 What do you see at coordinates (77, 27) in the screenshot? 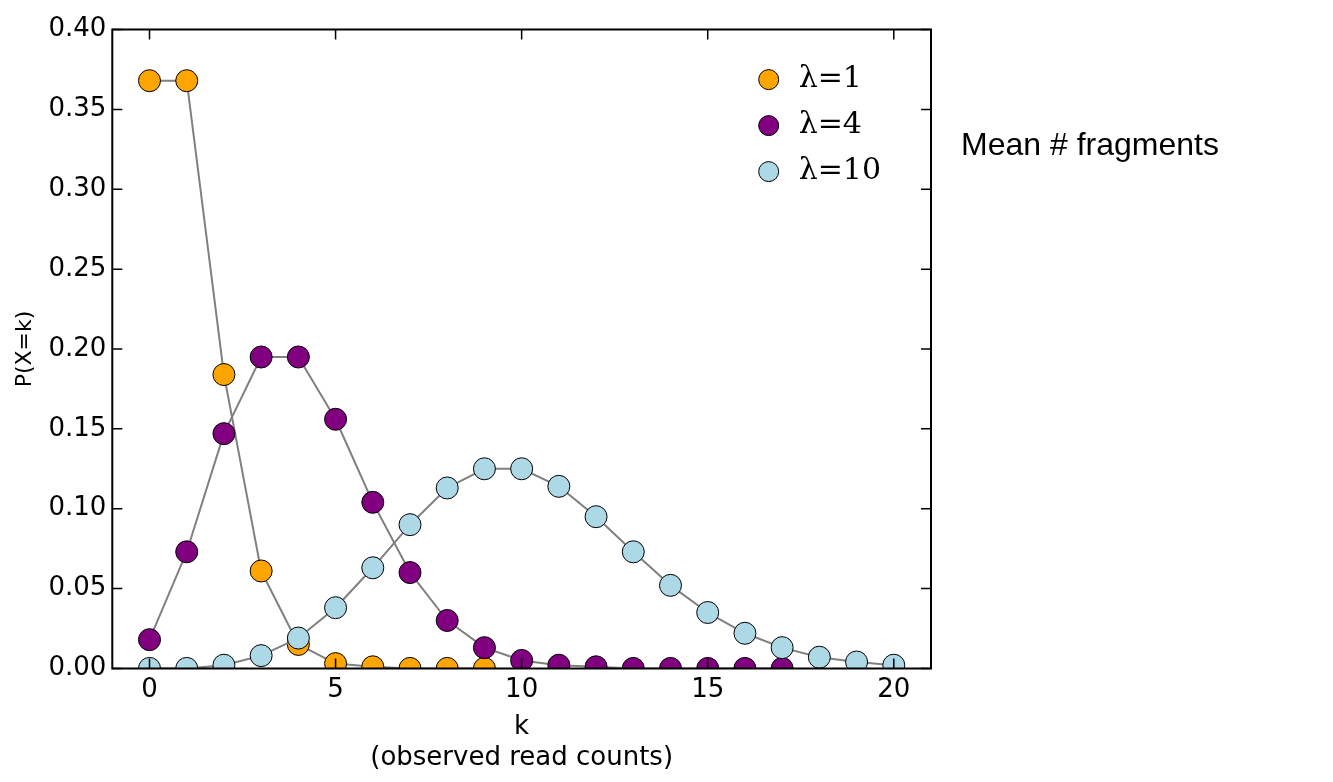
I see `y-tick-label: 0.40` at bounding box center [77, 27].